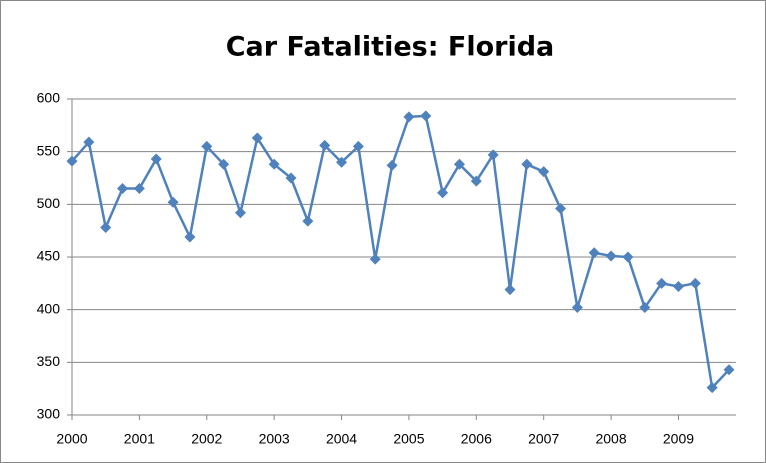  What do you see at coordinates (408, 439) in the screenshot?
I see `x-tick-label: 2005` at bounding box center [408, 439].